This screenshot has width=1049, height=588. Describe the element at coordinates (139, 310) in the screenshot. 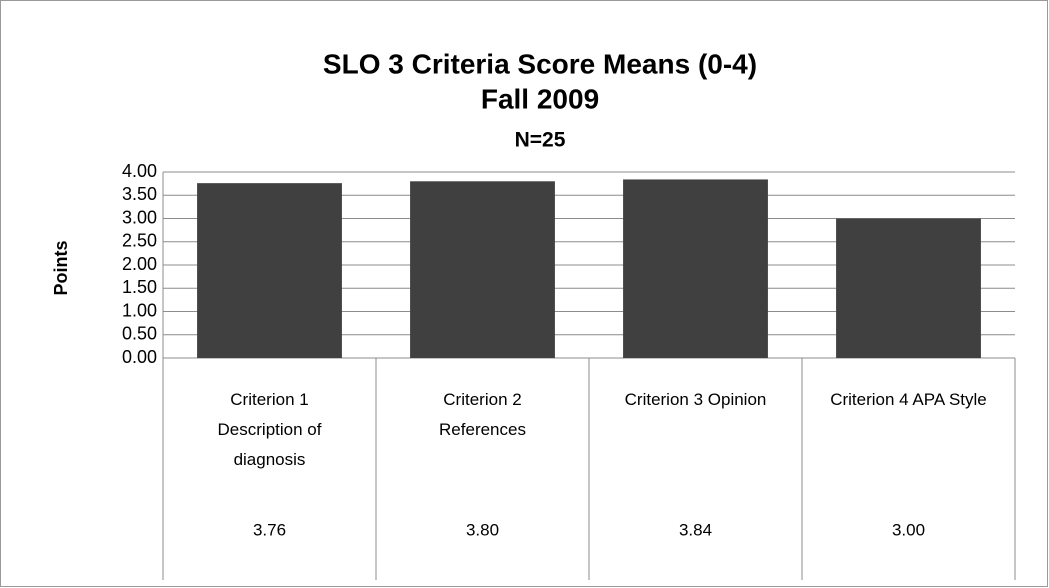

I see `y-tick-label: 1.00` at that location.